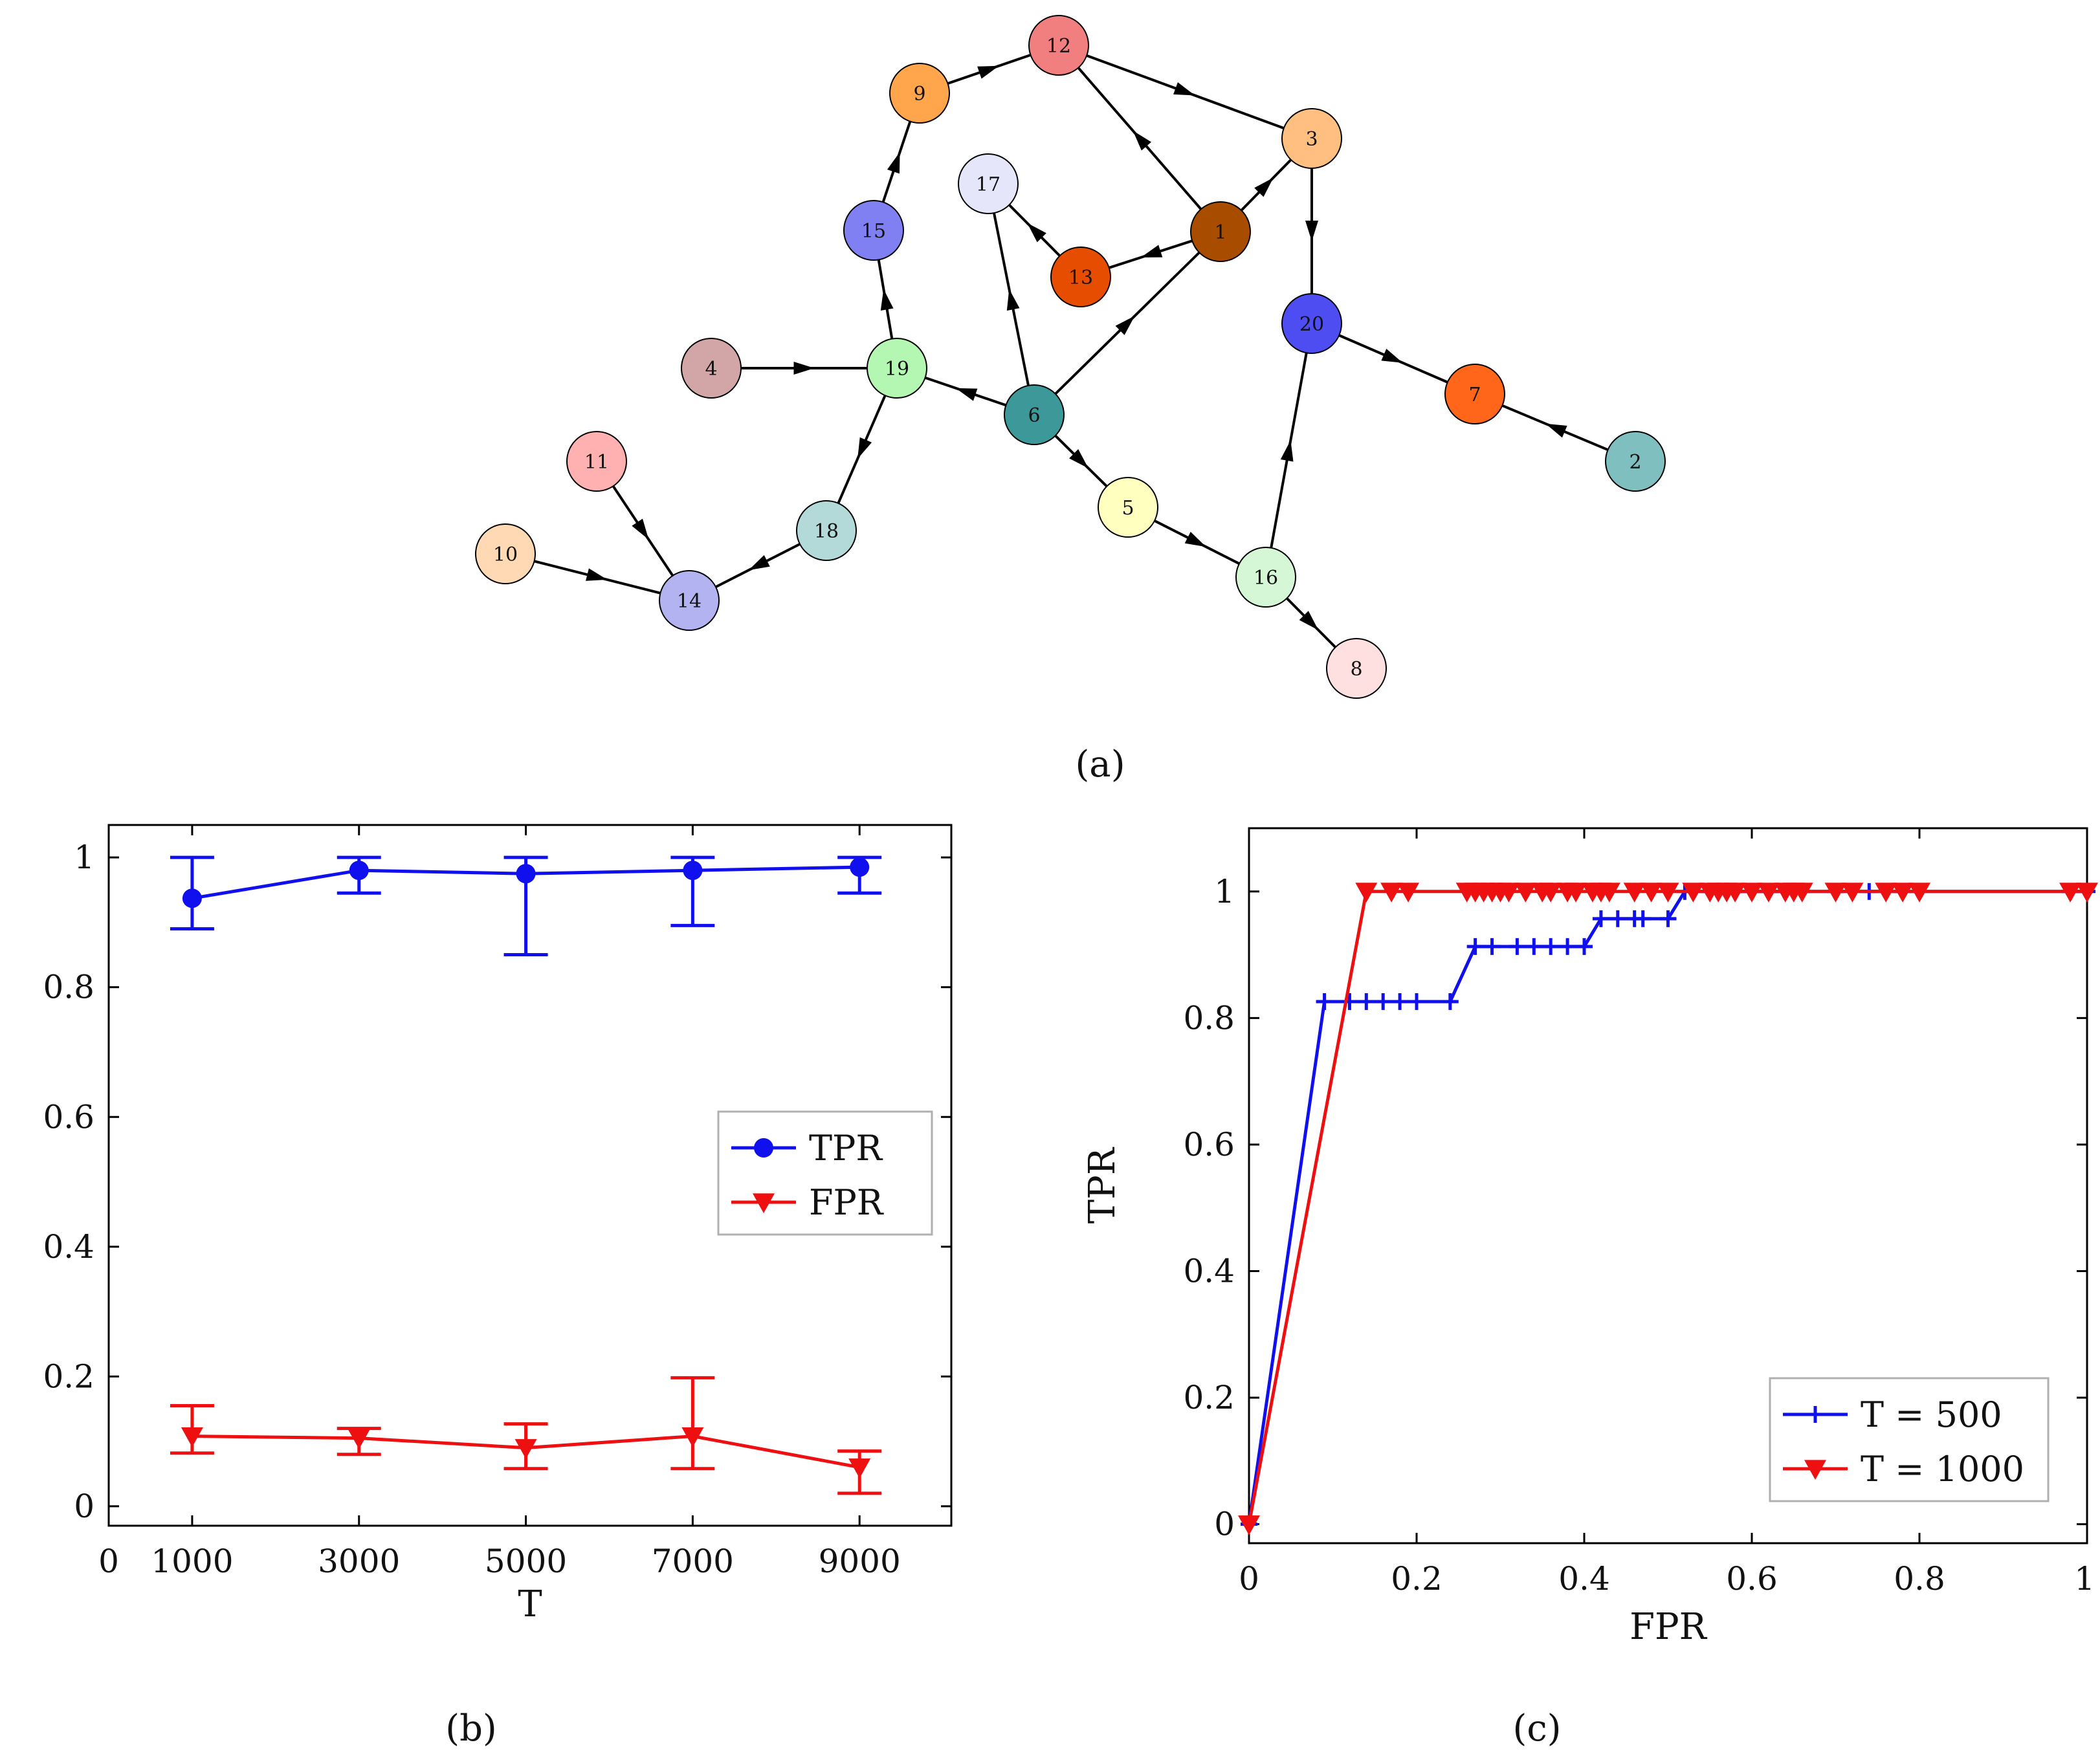 This screenshot has width=2100, height=1758. I want to click on chart-b-series, so click(526, 1175).